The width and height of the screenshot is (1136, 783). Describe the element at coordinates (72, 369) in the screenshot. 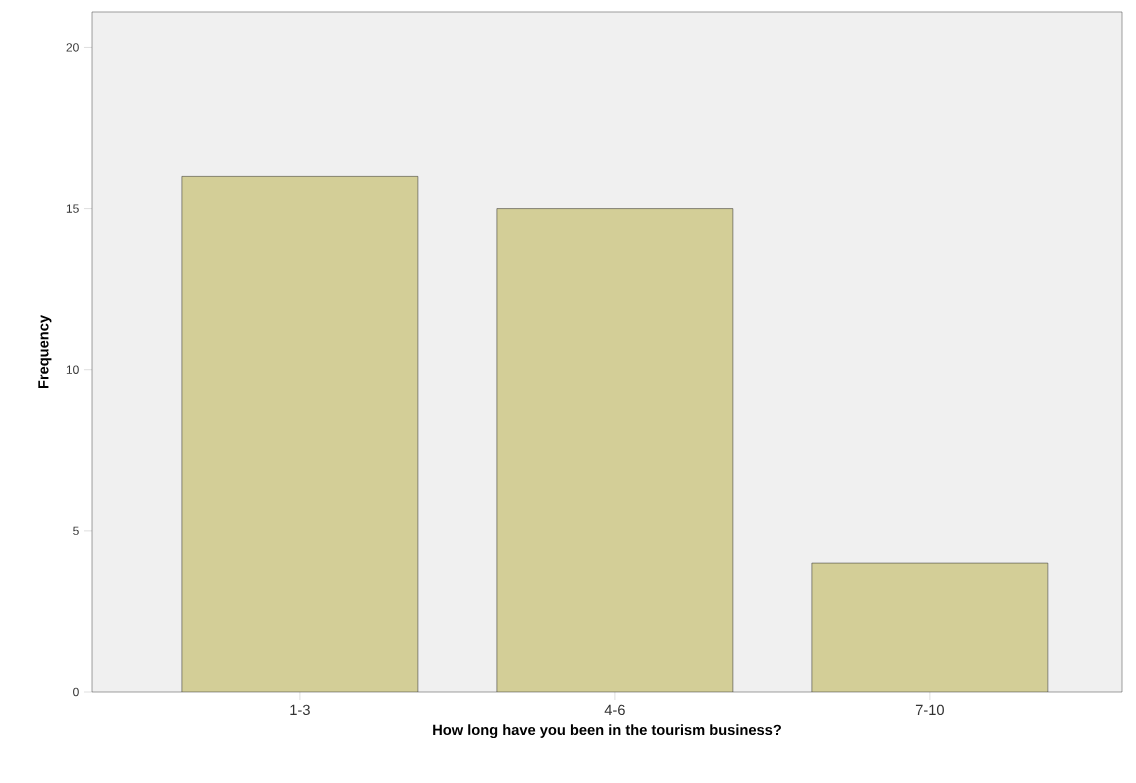

I see `y-tick-label: 10` at that location.